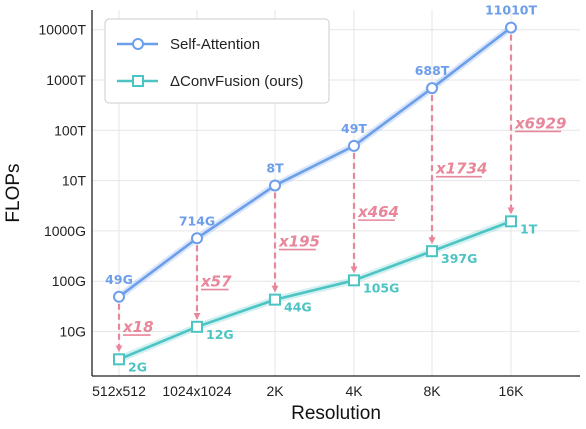 Image resolution: width=586 pixels, height=429 pixels. Describe the element at coordinates (275, 167) in the screenshot. I see `self-attention-value-label: 8T` at that location.